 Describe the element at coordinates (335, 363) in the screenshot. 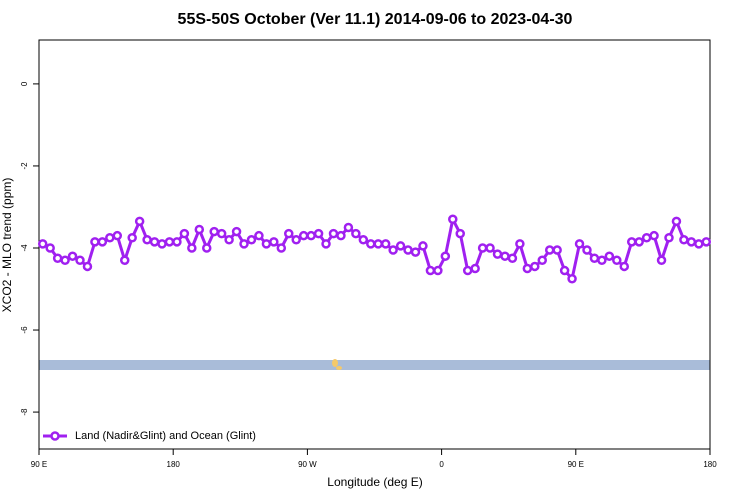

I see `surface-band-spot` at that location.